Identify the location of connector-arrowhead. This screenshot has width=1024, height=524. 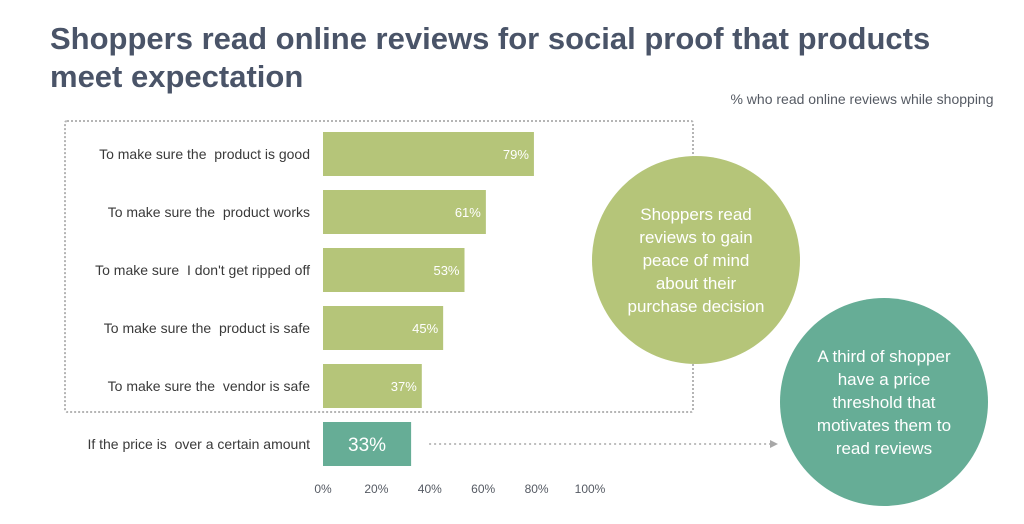
(774, 444).